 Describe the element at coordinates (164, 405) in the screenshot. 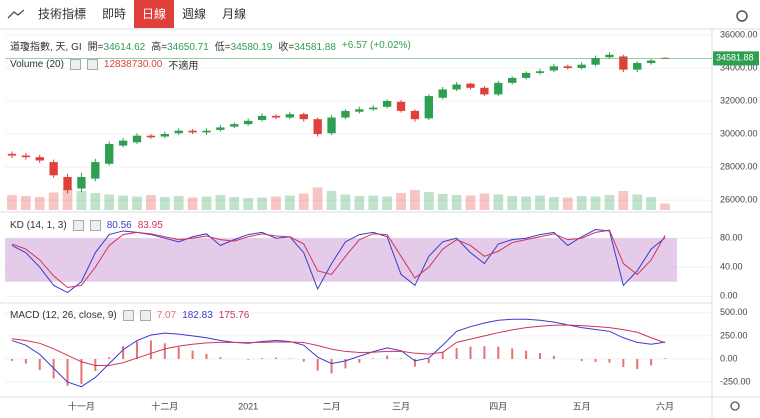

I see `x-tick-label: 十二月` at that location.